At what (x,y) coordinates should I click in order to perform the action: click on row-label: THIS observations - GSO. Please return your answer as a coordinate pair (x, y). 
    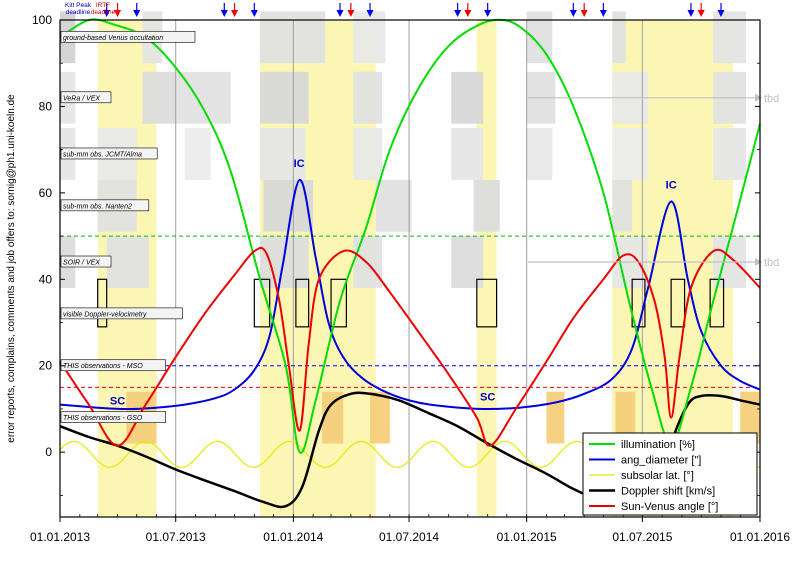
    Looking at the image, I should click on (103, 418).